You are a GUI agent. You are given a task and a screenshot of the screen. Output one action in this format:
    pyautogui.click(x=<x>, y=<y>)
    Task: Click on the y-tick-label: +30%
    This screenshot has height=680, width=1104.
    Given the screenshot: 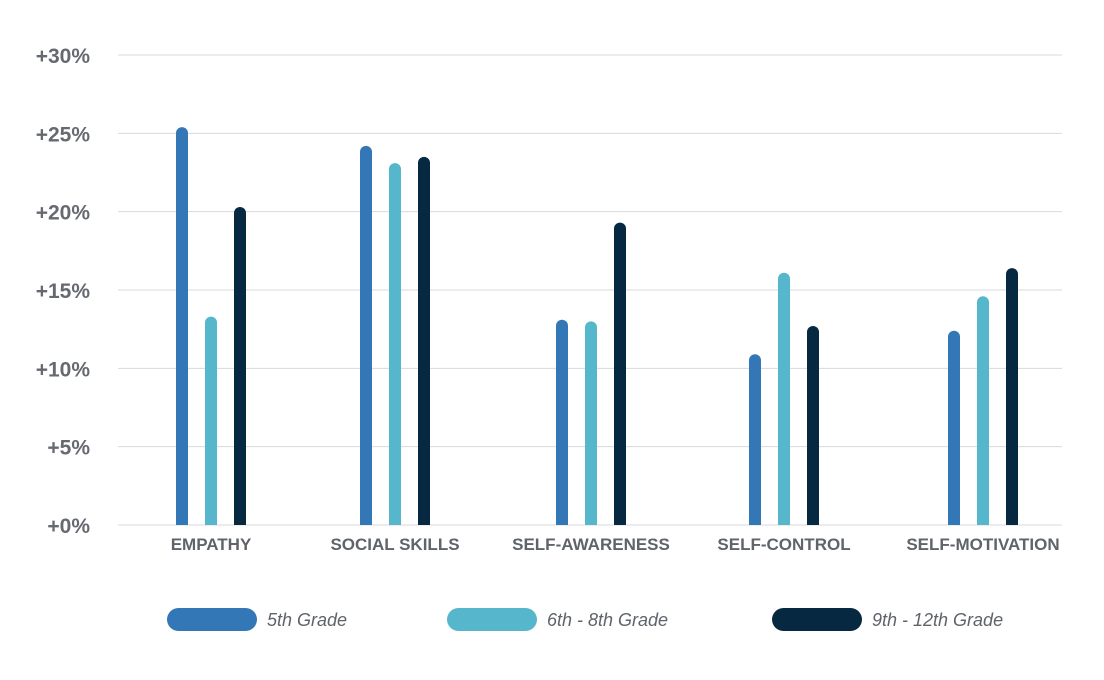 What is the action you would take?
    pyautogui.click(x=63, y=56)
    